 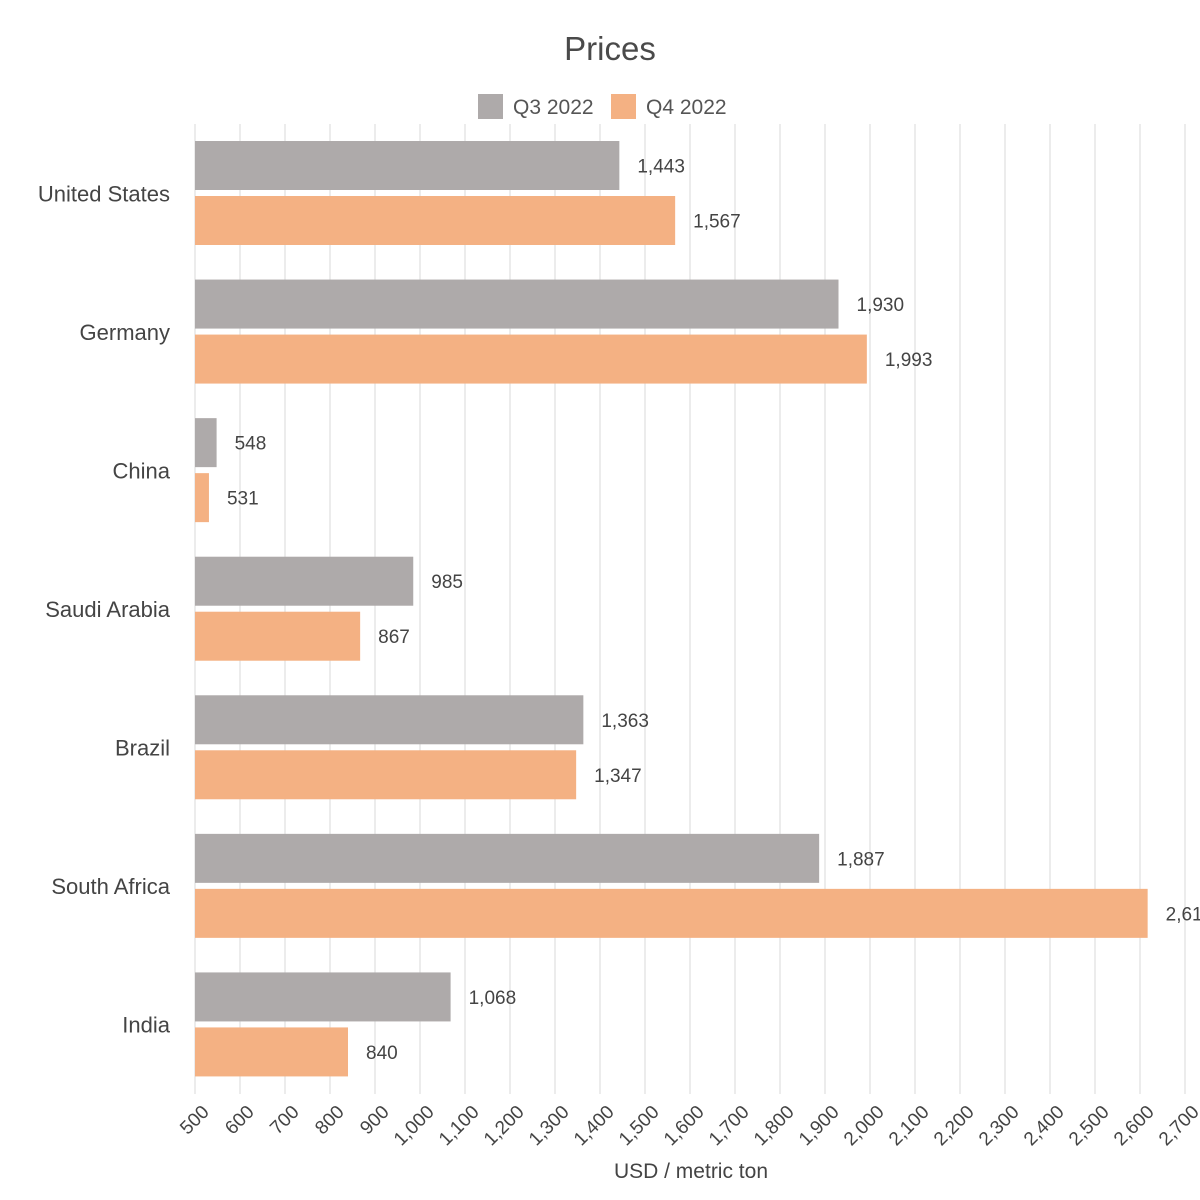 I want to click on x-tick-label: 800, so click(x=329, y=1120).